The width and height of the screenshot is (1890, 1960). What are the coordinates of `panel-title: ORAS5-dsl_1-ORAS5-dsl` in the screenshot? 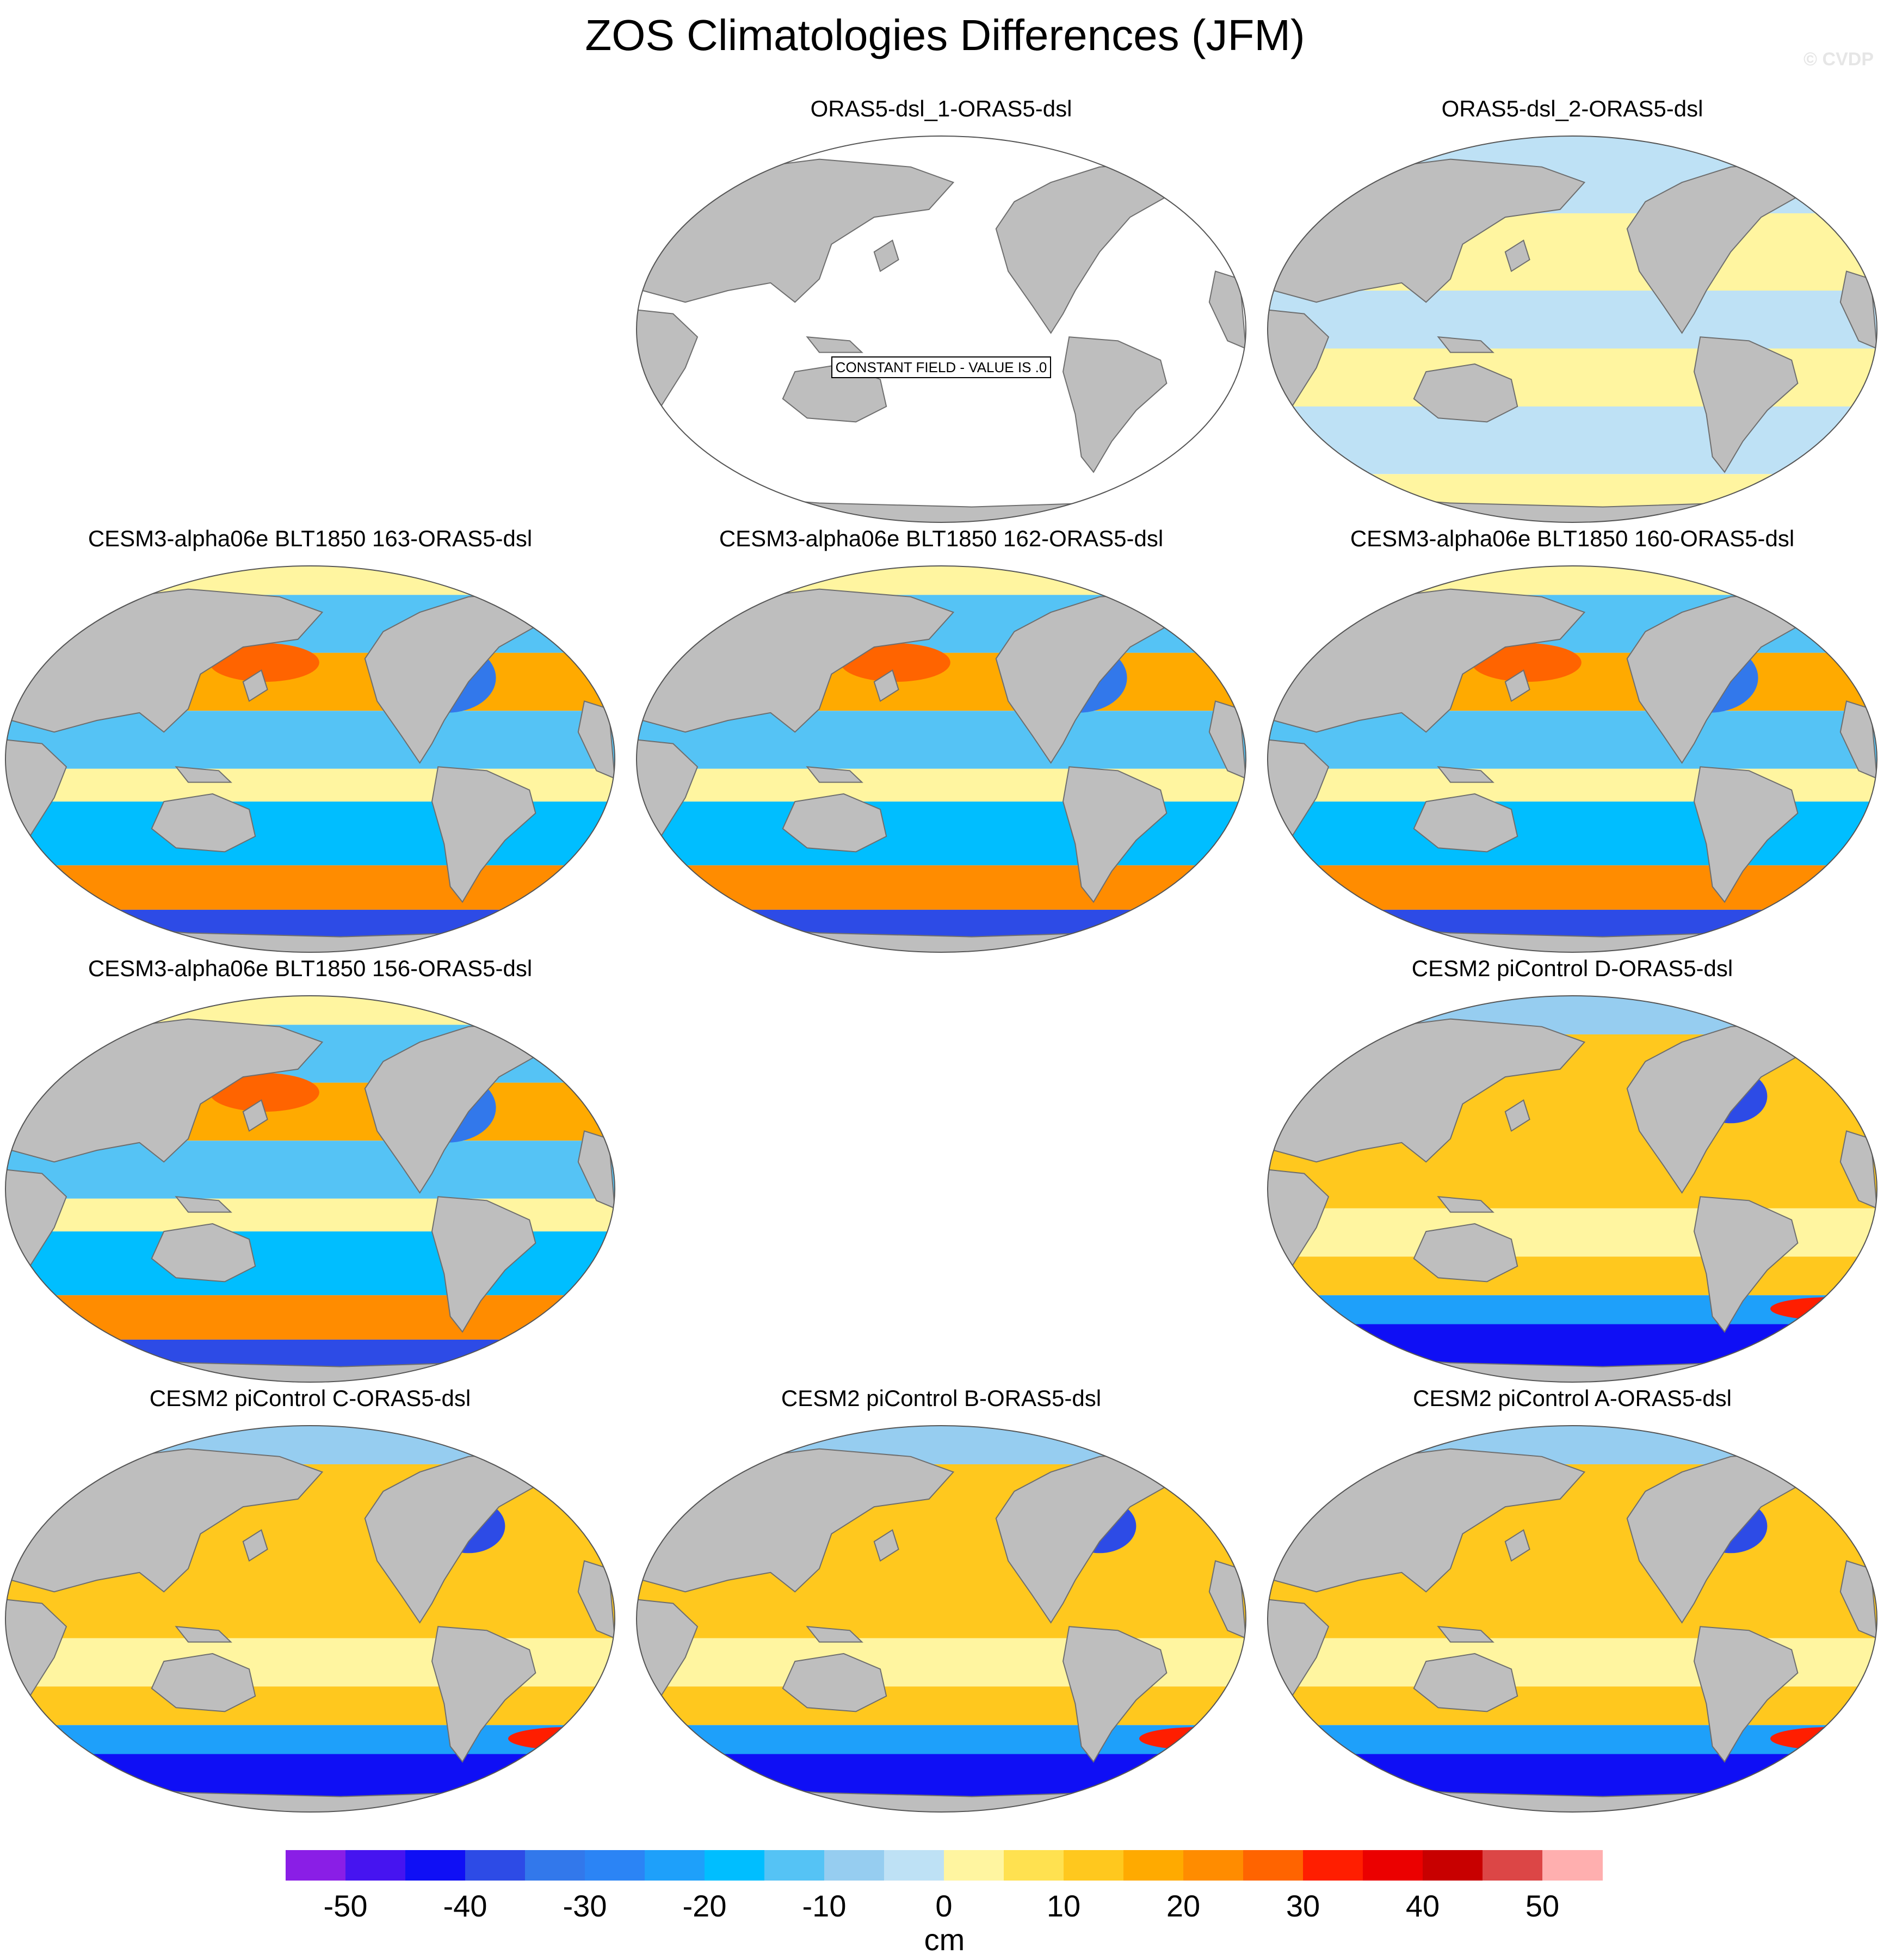 It's located at (941, 108).